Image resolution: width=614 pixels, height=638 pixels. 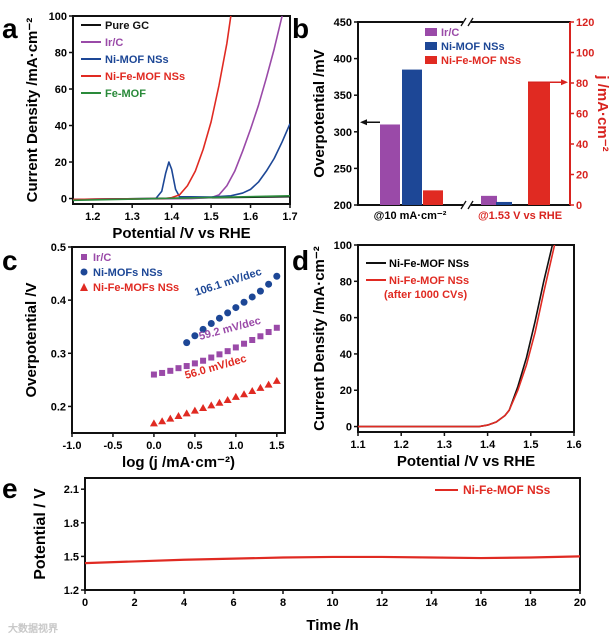 What do you see at coordinates (582, 115) in the screenshot?
I see `y-right-tick-label: 60` at bounding box center [582, 115].